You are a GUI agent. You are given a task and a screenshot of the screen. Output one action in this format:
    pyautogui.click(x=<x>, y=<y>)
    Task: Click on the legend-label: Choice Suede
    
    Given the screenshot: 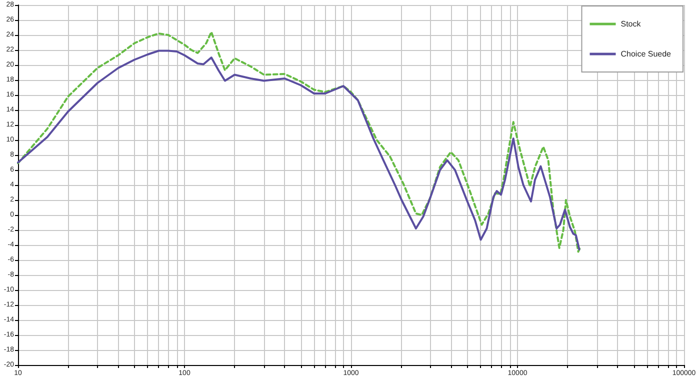 What is the action you would take?
    pyautogui.click(x=646, y=54)
    